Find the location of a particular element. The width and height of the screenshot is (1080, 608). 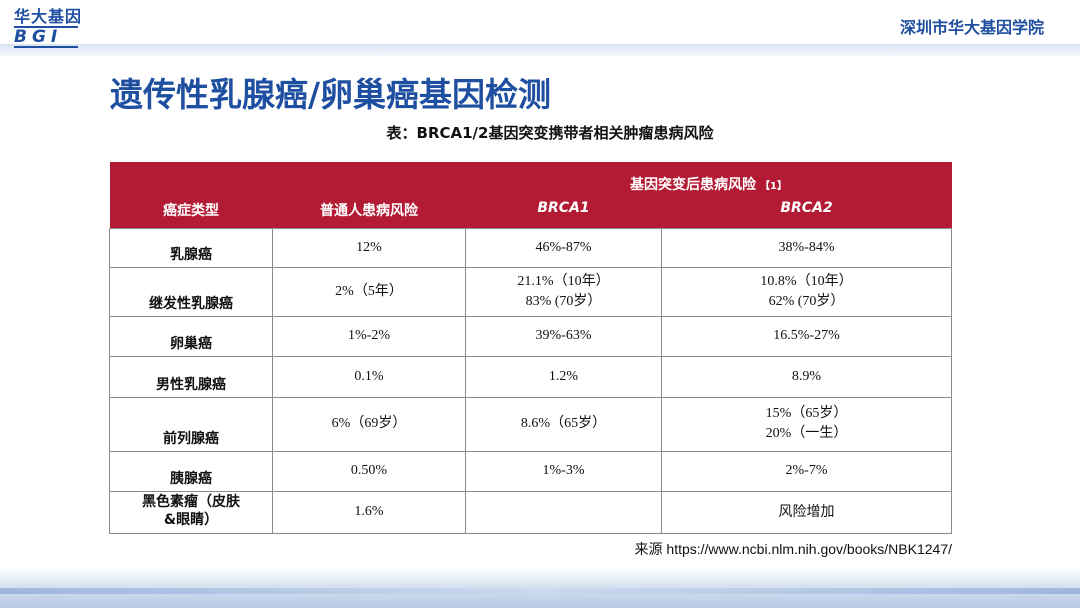

bgi-logo: 华大基因 BGI is located at coordinates (52, 27).